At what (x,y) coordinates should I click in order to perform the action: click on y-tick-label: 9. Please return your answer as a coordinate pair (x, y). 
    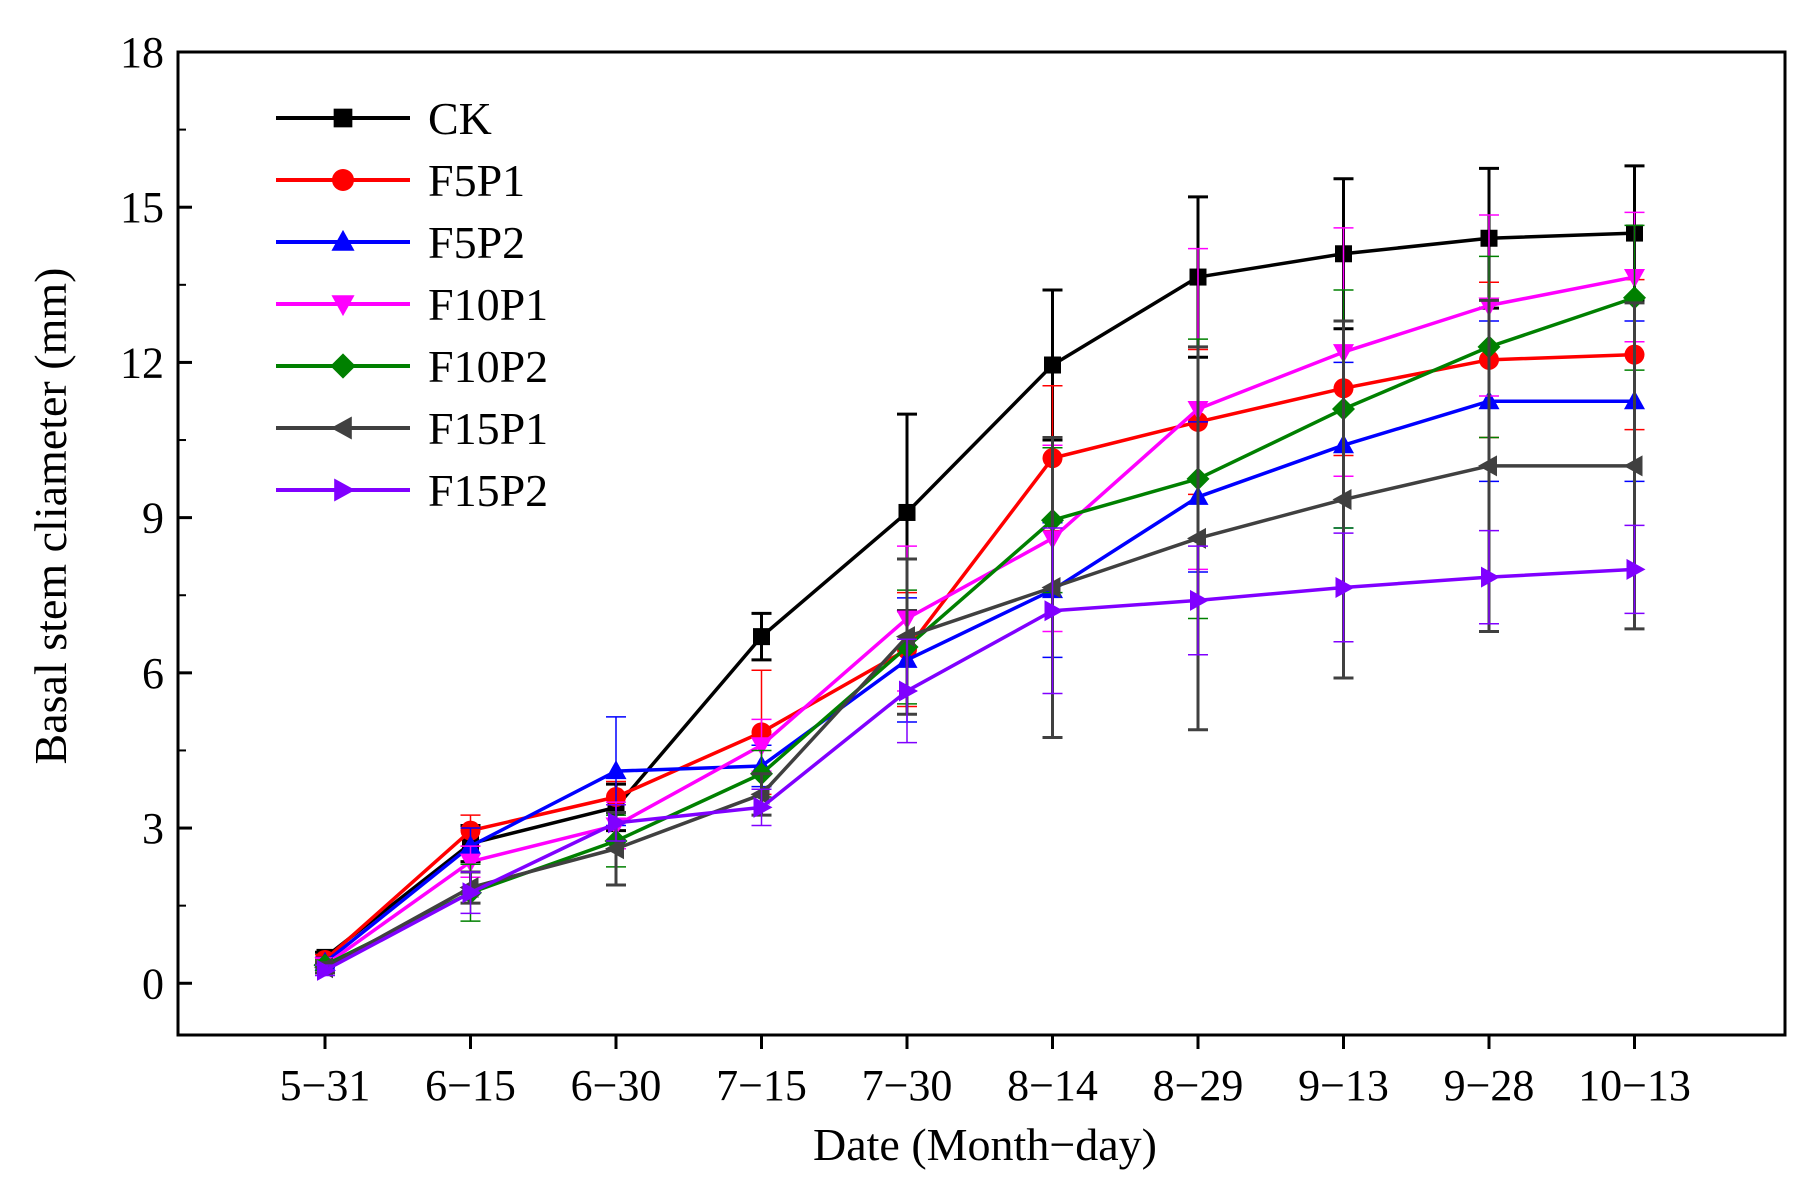
    Looking at the image, I should click on (153, 518).